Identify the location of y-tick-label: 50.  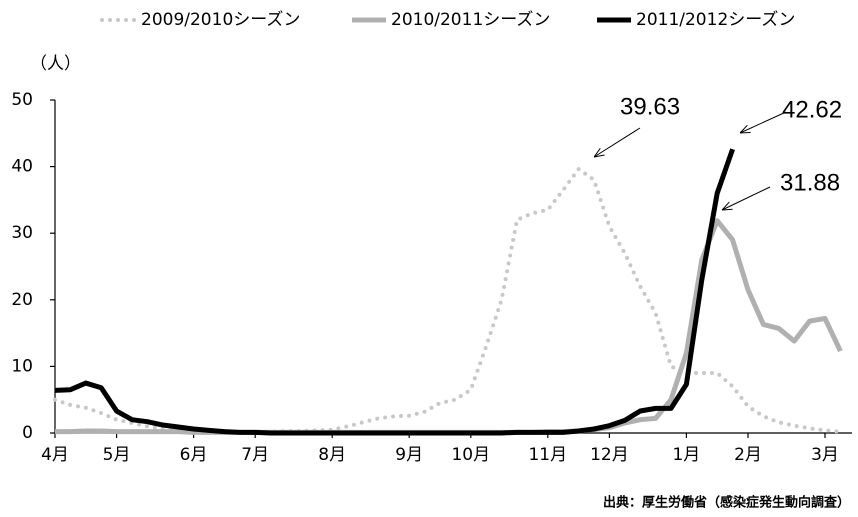
(22, 100).